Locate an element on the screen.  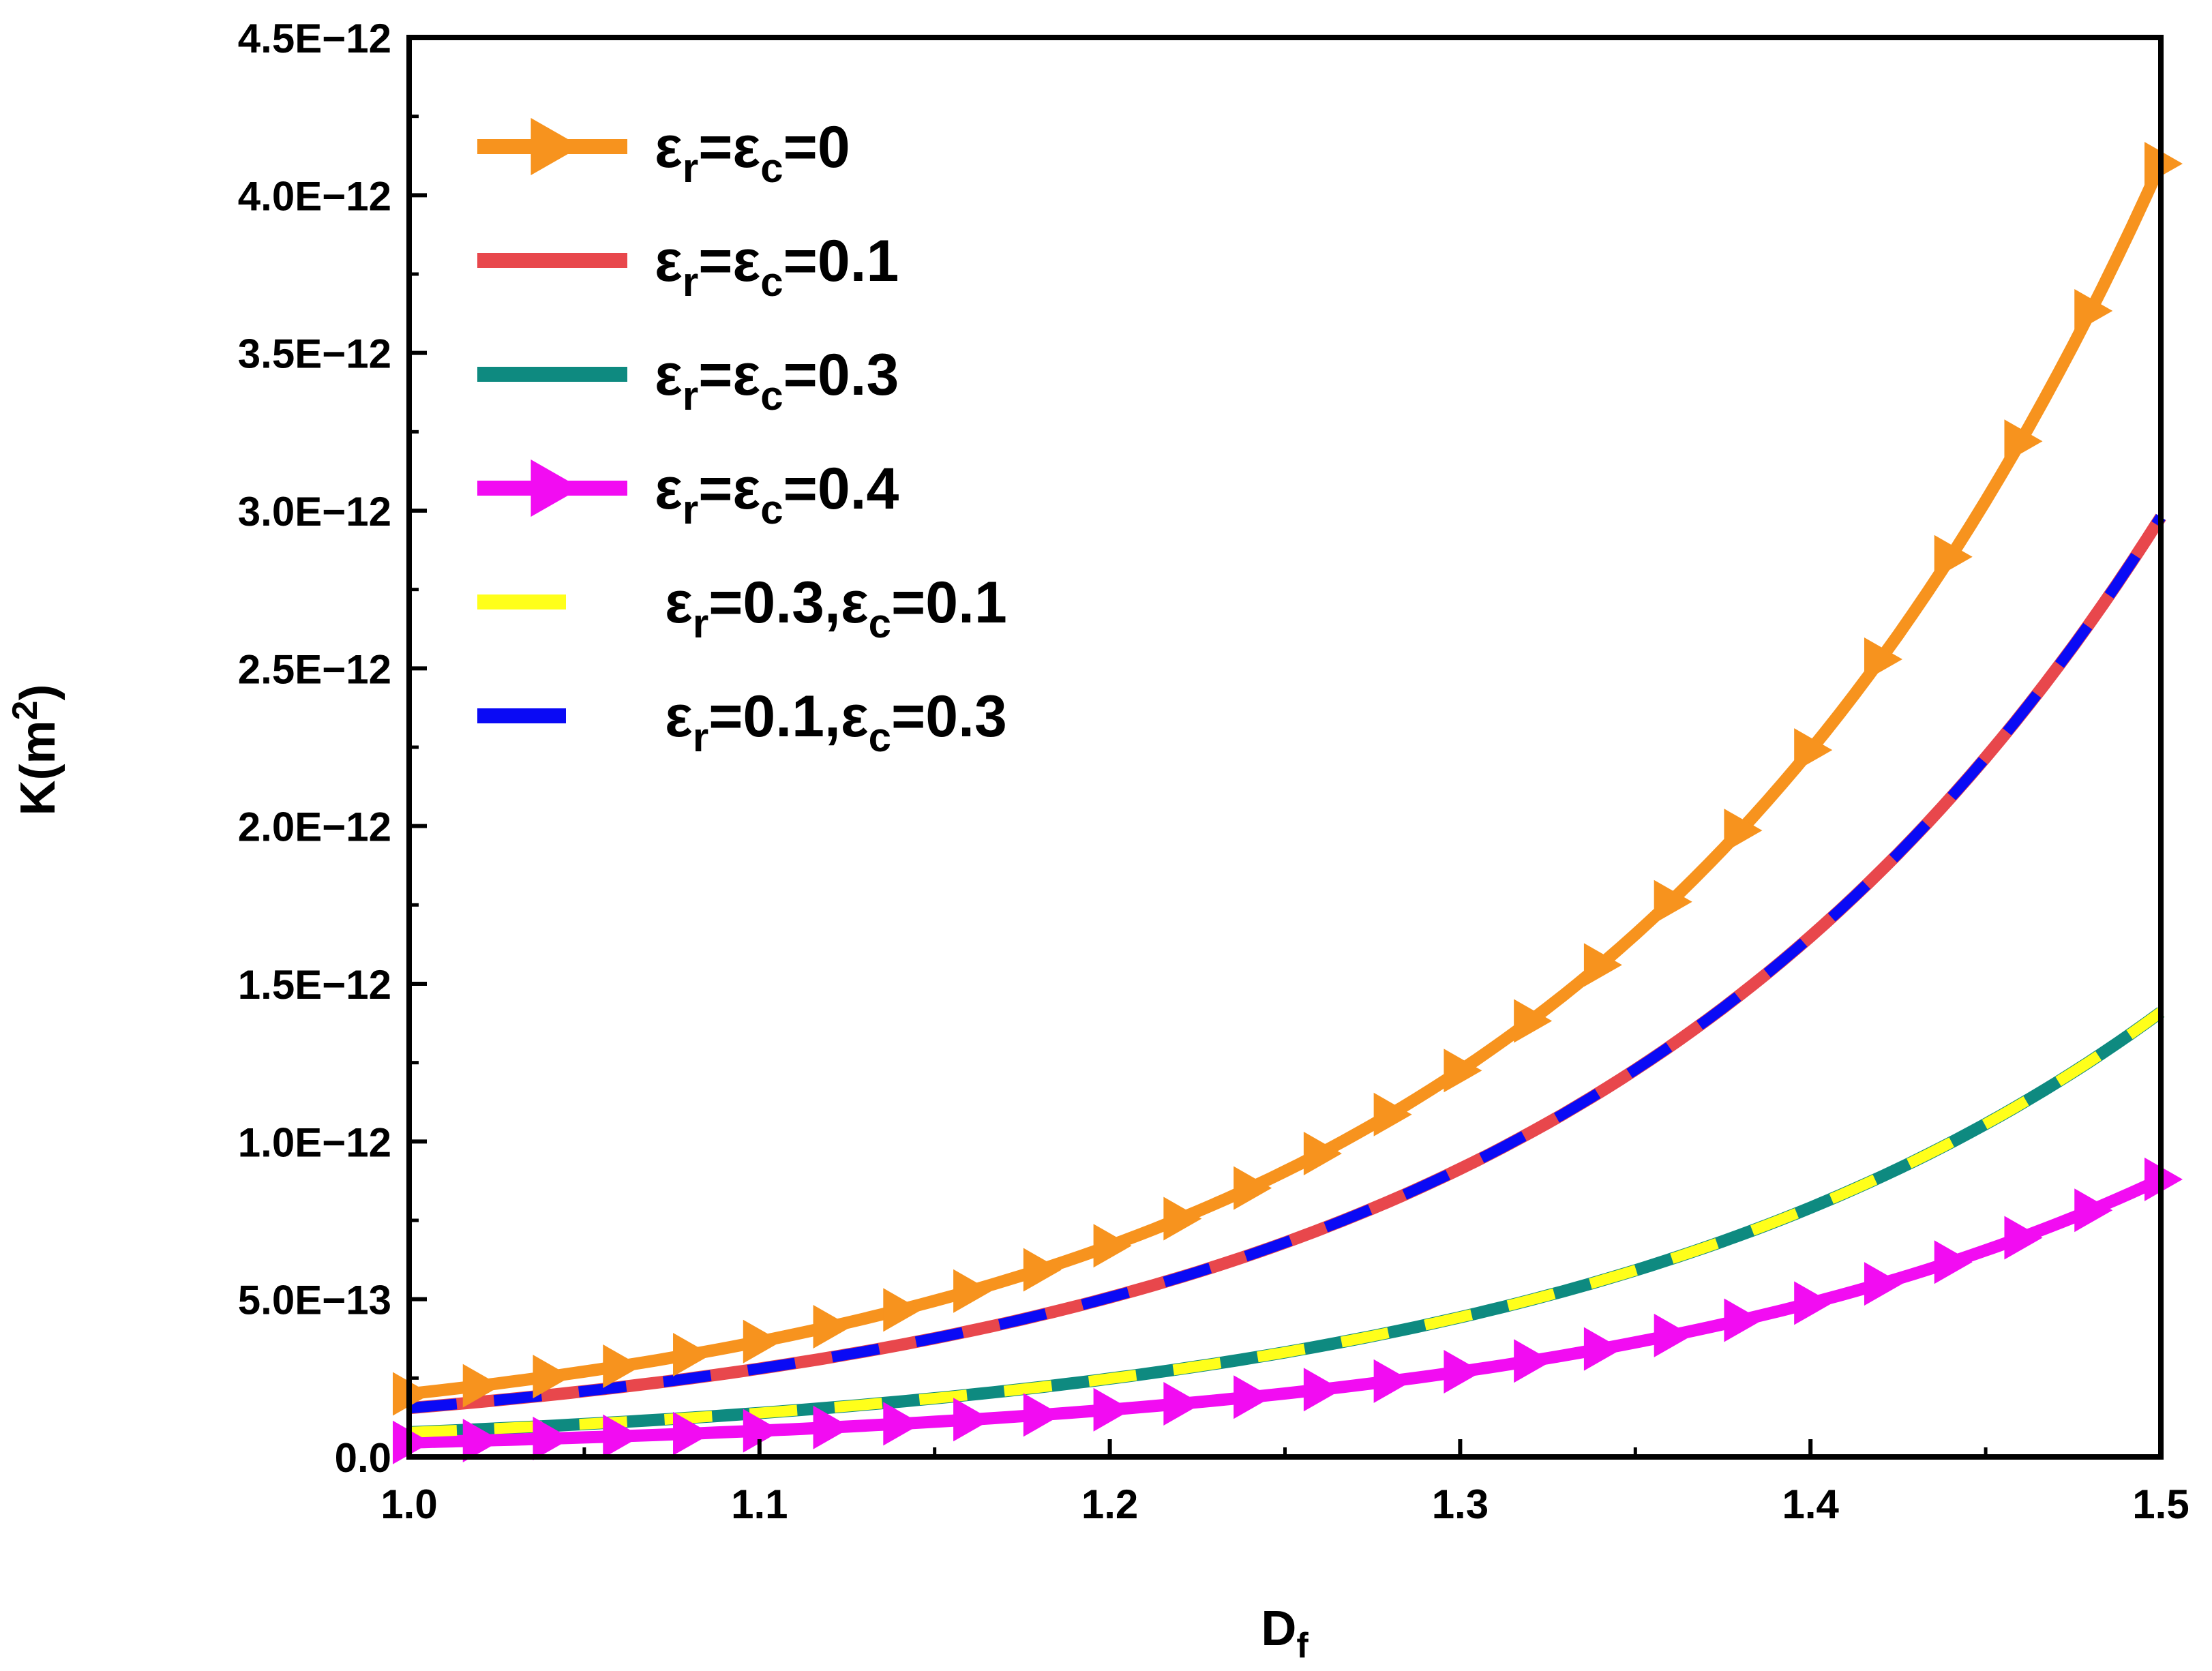
x-tick-label: 1.4 is located at coordinates (1810, 1504).